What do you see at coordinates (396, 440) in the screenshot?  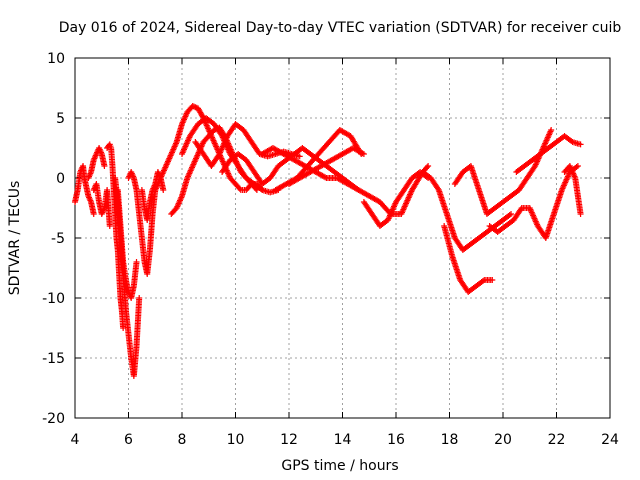 I see `x-tick-label: 16` at bounding box center [396, 440].